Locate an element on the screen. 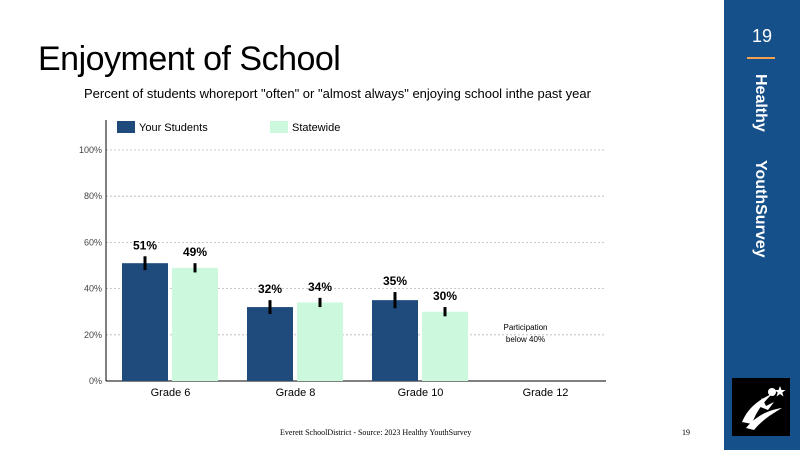 The width and height of the screenshot is (800, 450). side-word-healthy: Healthy is located at coordinates (760, 103).